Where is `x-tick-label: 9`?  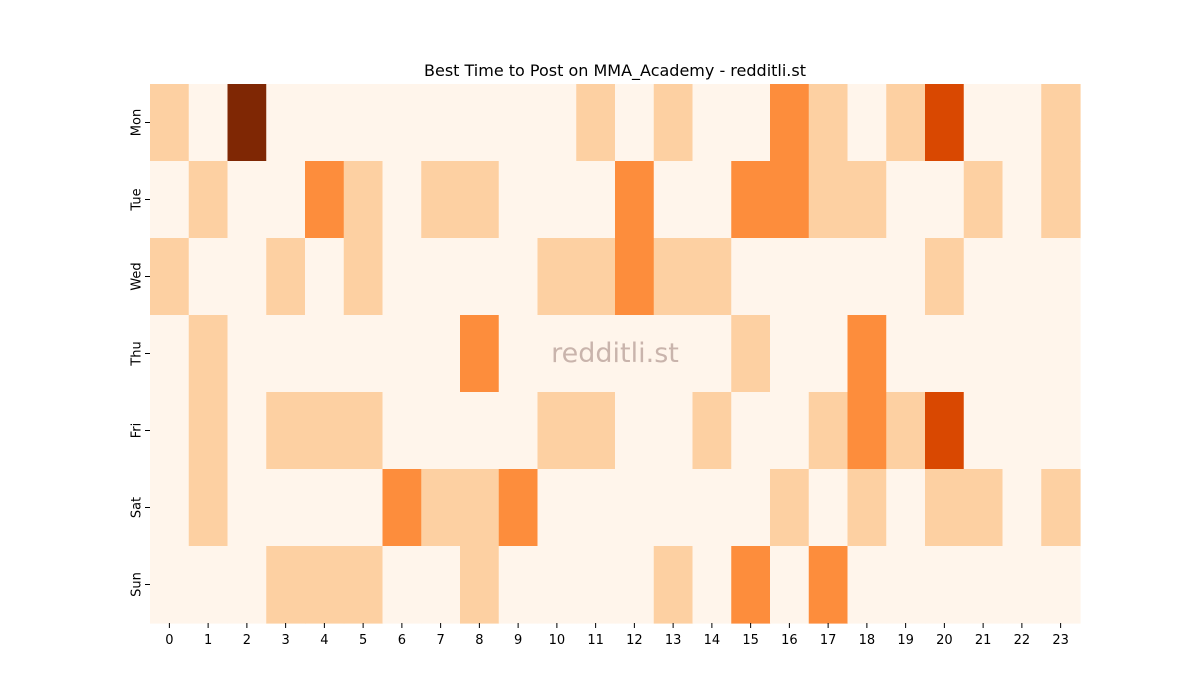 x-tick-label: 9 is located at coordinates (518, 640).